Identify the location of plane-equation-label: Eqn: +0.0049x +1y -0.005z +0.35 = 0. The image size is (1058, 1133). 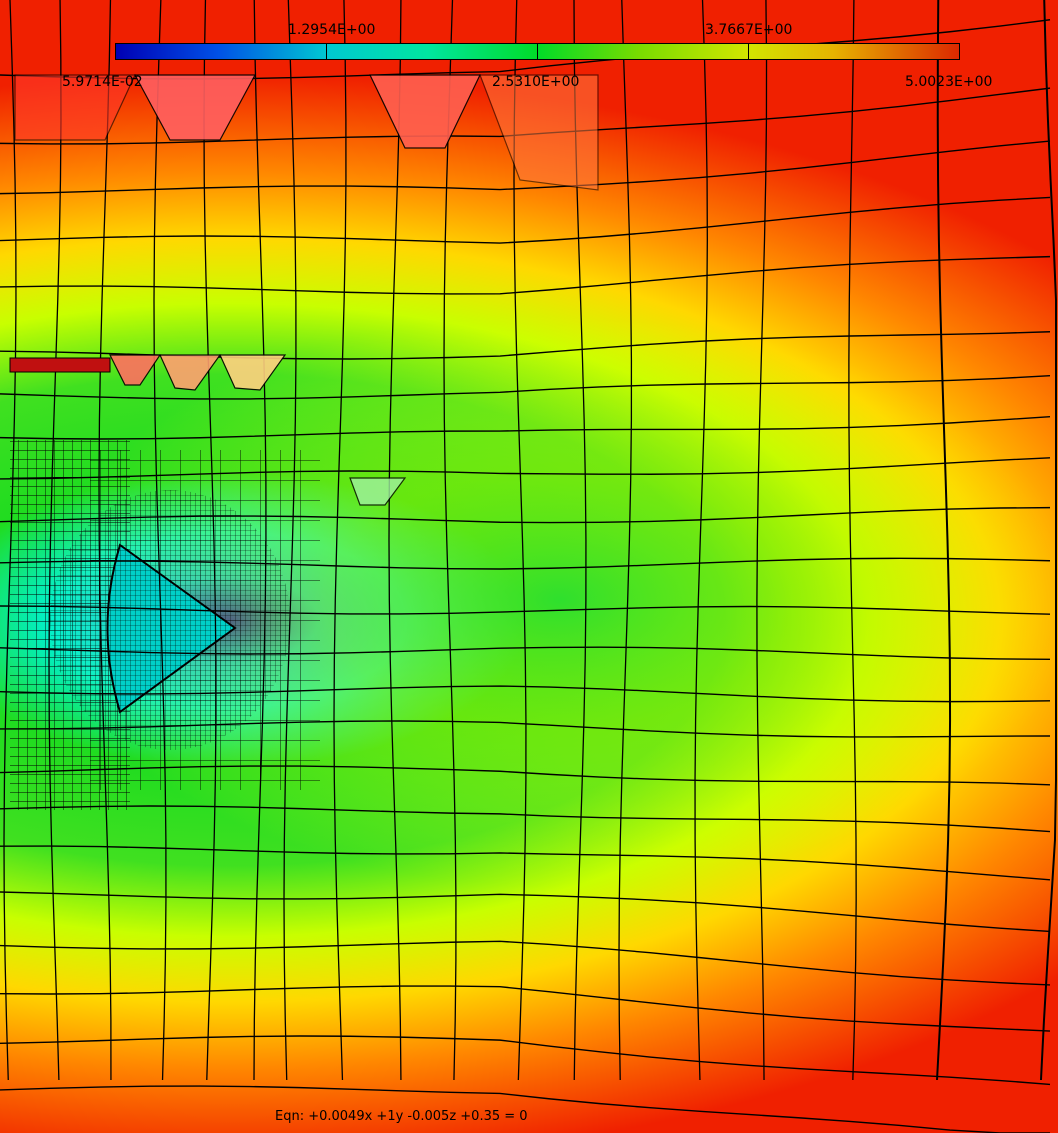
(401, 1116).